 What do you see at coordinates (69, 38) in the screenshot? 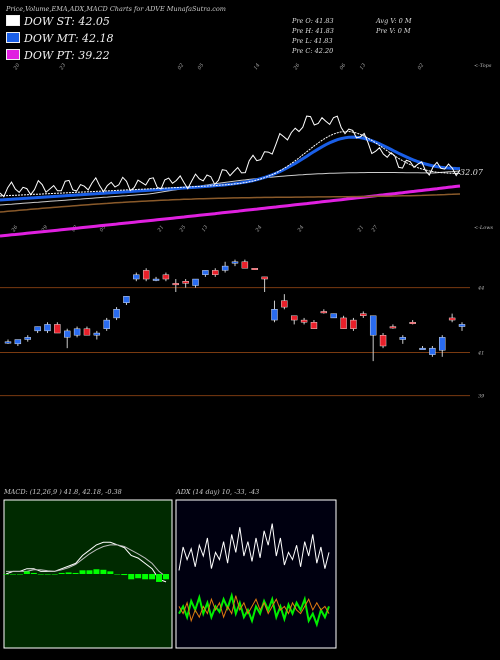
I see `legend-dow-mt-label: DOW MT: 42.18` at bounding box center [69, 38].